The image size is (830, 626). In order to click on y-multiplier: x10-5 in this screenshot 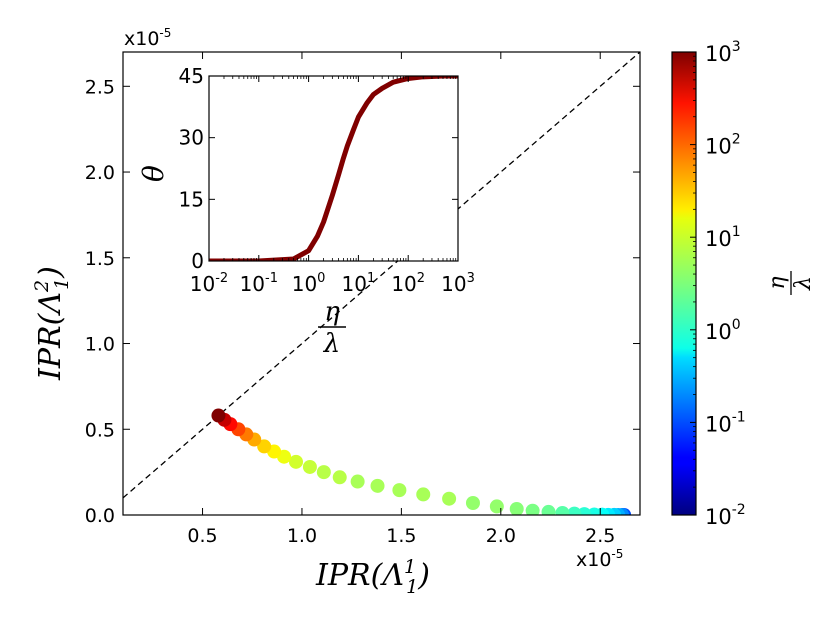, I will do `click(147, 38)`.